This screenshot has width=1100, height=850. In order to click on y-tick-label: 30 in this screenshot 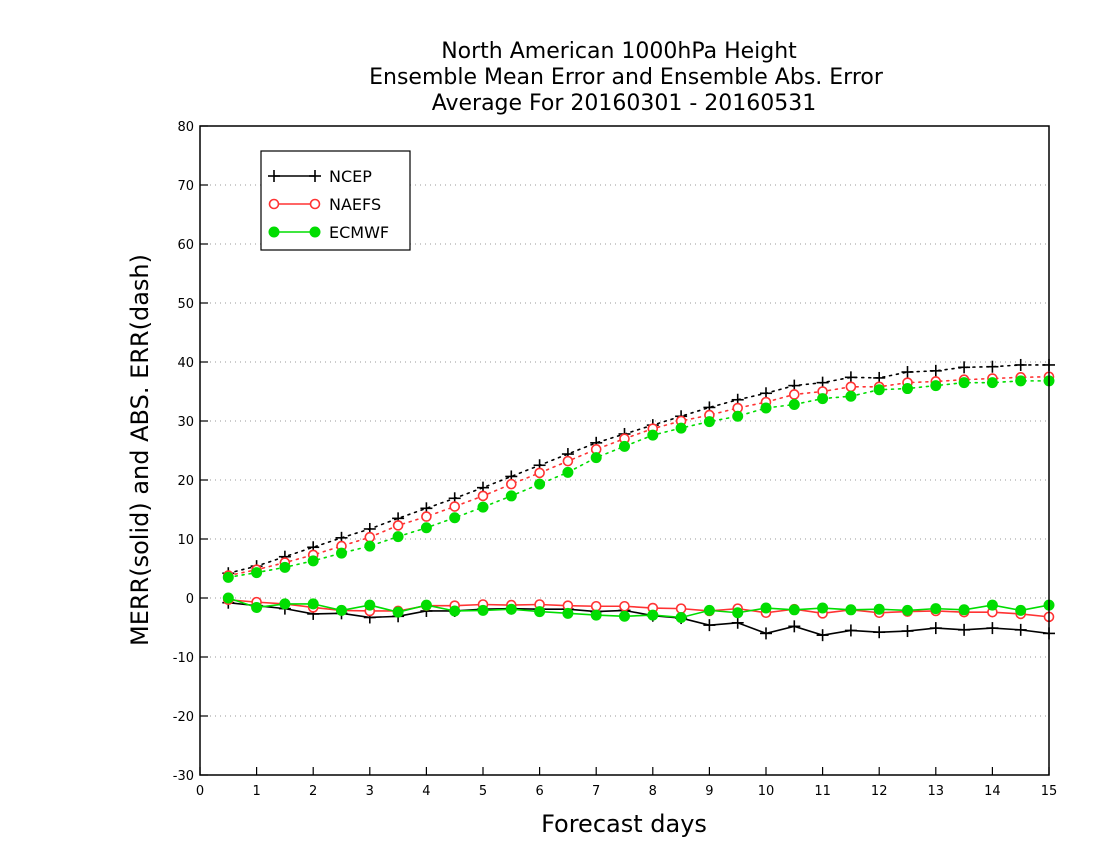, I will do `click(185, 422)`.